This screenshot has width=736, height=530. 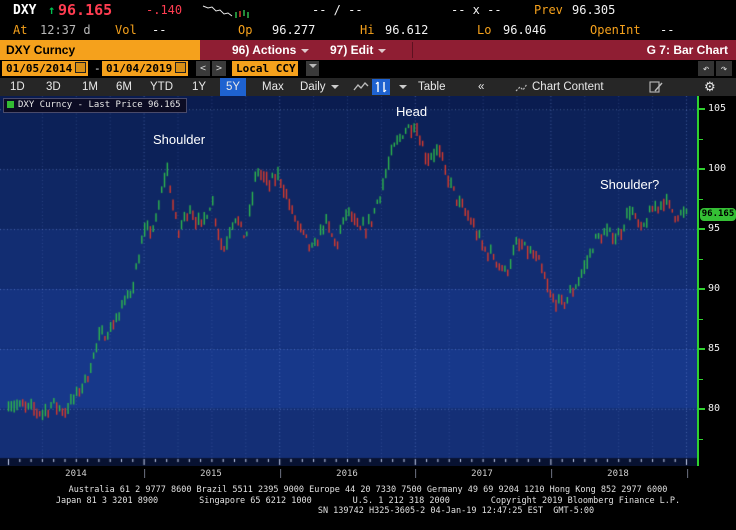 I want to click on date-from-input: 01/05/2014, so click(x=45, y=68).